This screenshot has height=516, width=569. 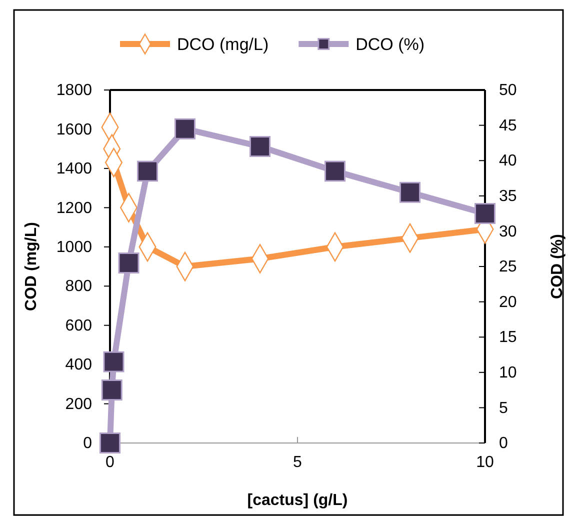 I want to click on y-tick-label: 800, so click(x=78, y=287).